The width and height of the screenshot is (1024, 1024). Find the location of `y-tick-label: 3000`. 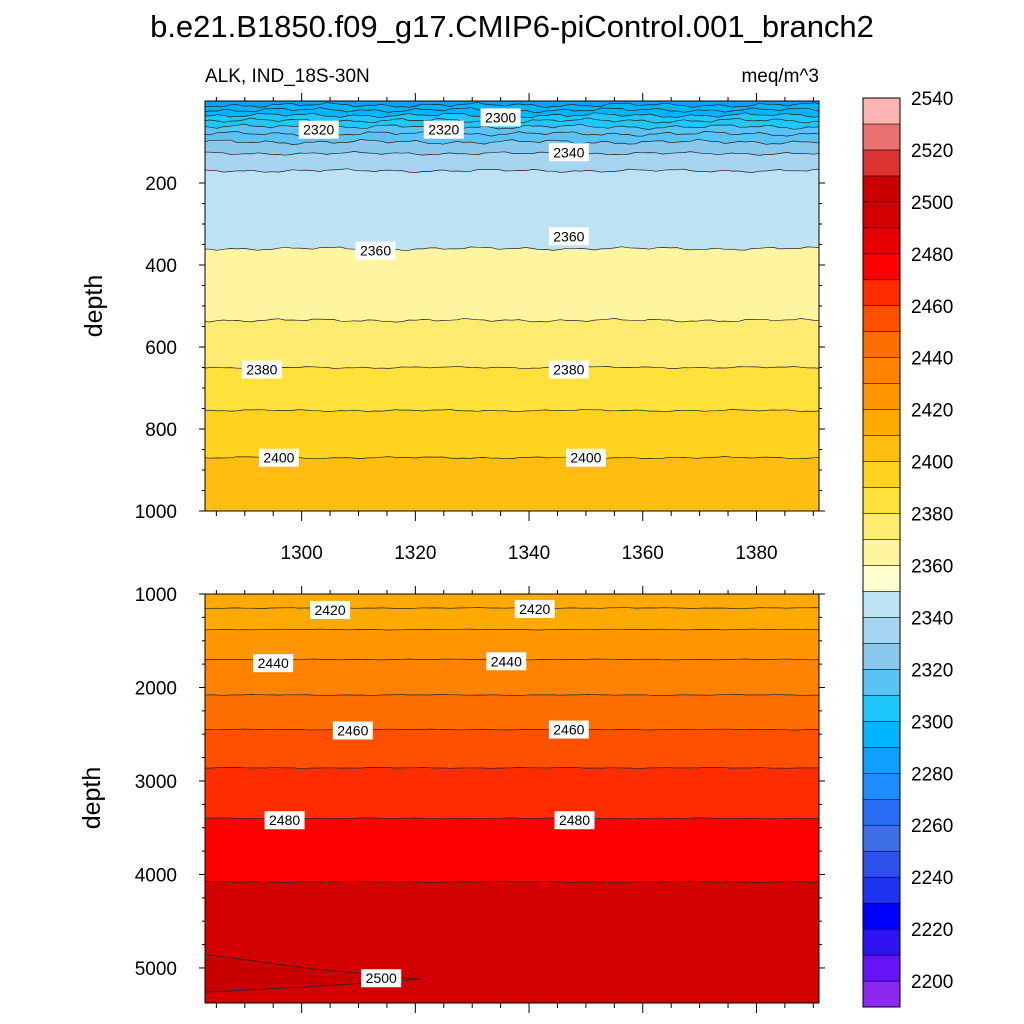

y-tick-label: 3000 is located at coordinates (156, 782).